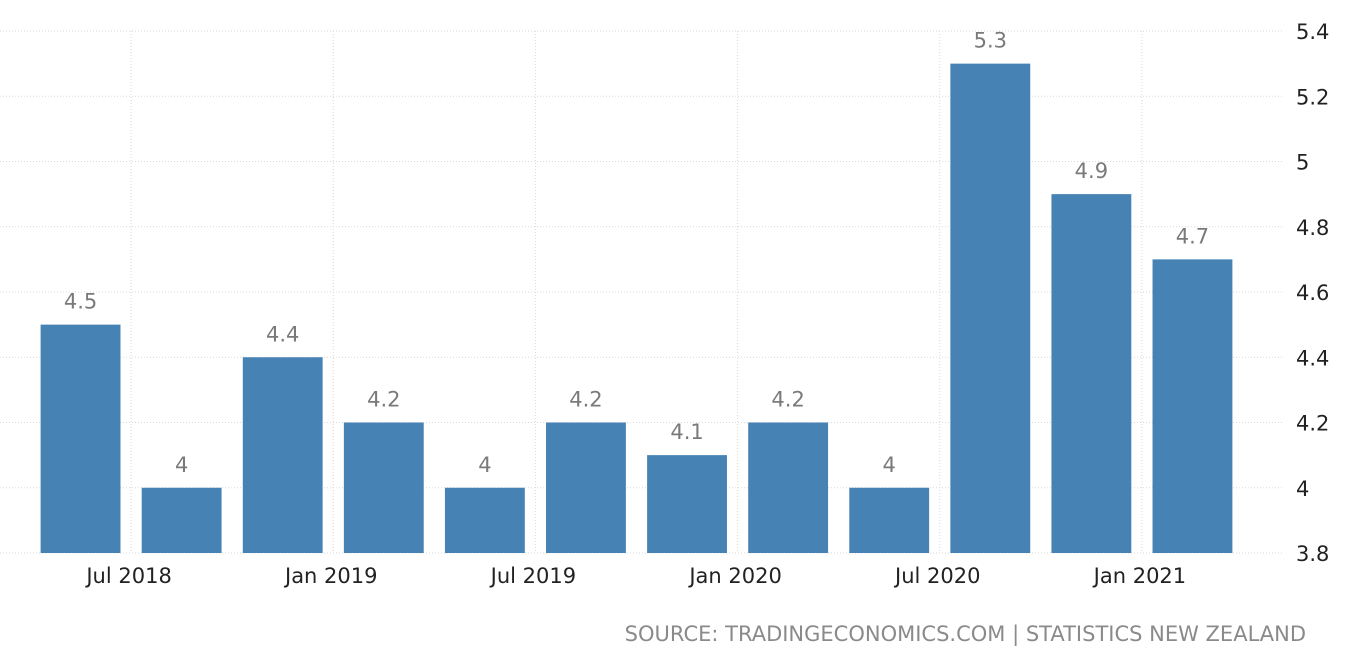  Describe the element at coordinates (734, 576) in the screenshot. I see `x-tick-label: Jan 2020` at that location.